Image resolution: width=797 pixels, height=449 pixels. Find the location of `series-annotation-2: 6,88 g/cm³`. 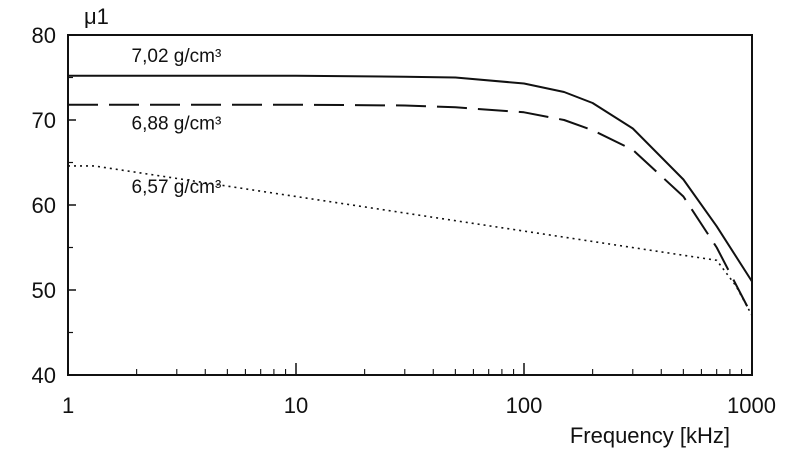

series-annotation-2: 6,88 g/cm³ is located at coordinates (177, 123).